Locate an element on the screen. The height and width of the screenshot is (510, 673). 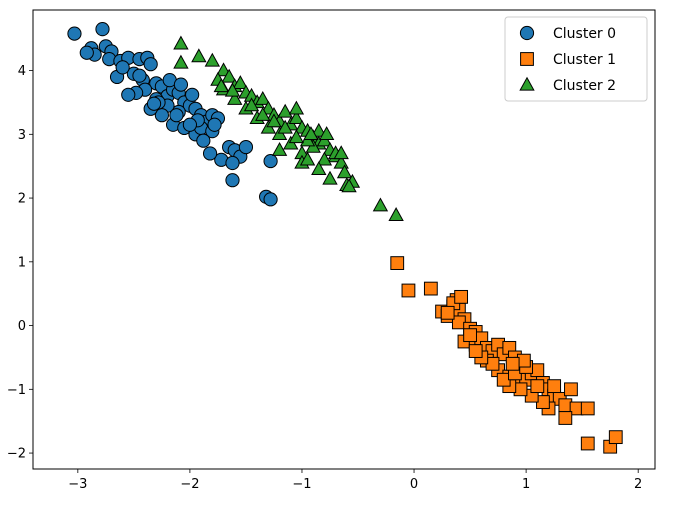
y-tick-label: −2 is located at coordinates (16, 454).